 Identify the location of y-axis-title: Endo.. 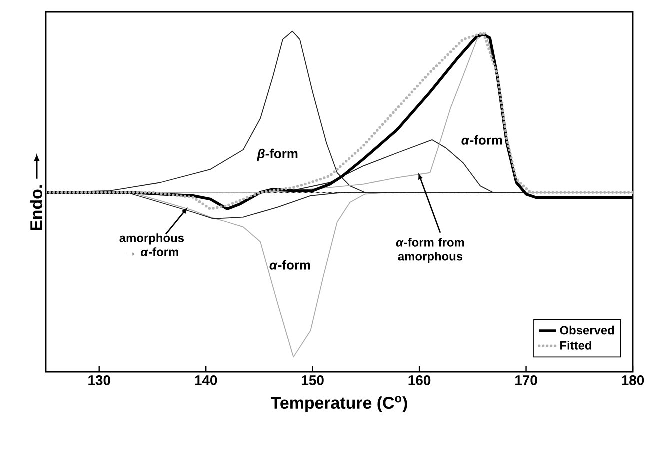
(36, 208).